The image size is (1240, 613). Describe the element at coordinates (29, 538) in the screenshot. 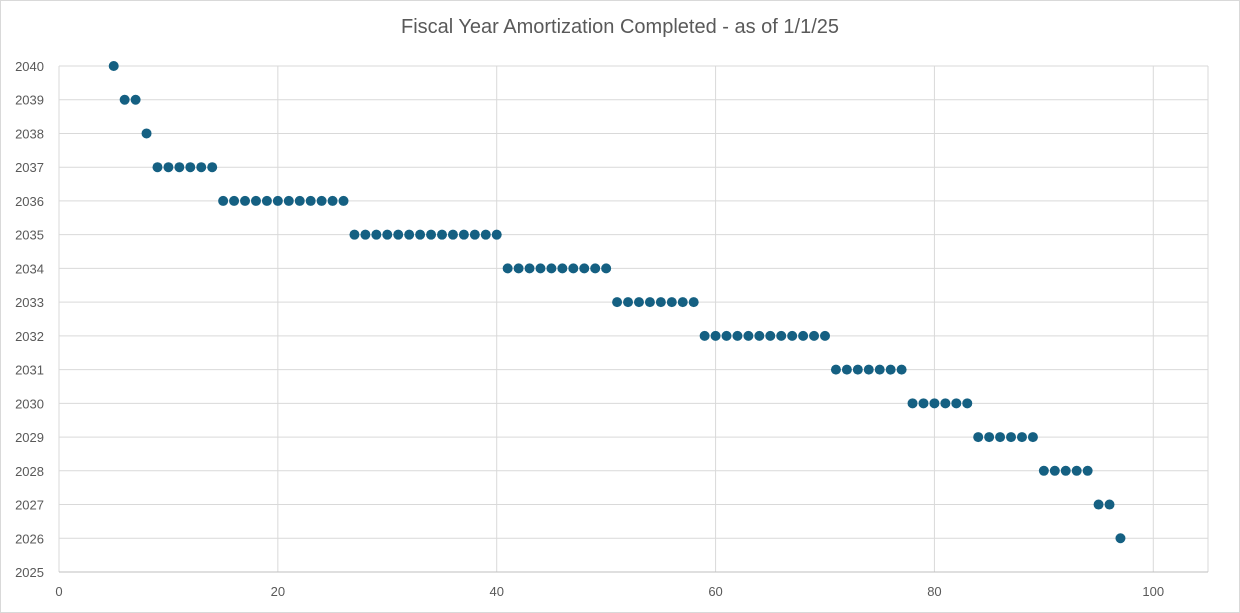

I see `y-tick-label: 2026` at that location.